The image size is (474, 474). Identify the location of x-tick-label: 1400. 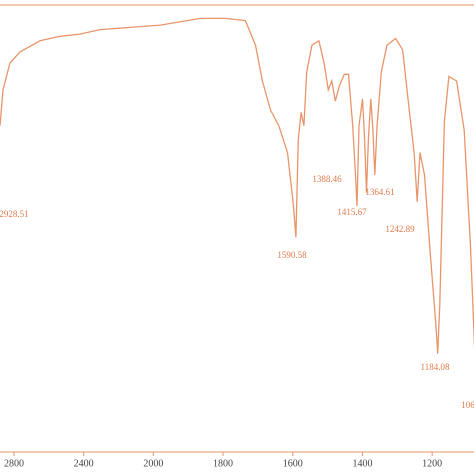
(362, 463).